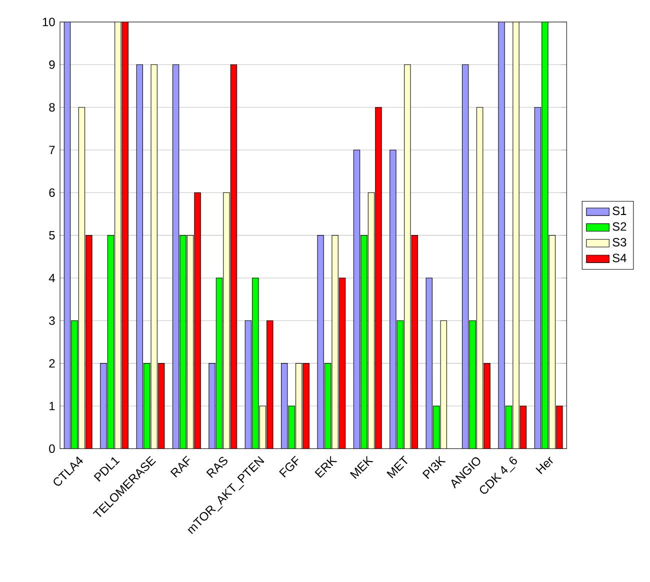  What do you see at coordinates (48, 22) in the screenshot?
I see `y-tick-label: 10` at bounding box center [48, 22].